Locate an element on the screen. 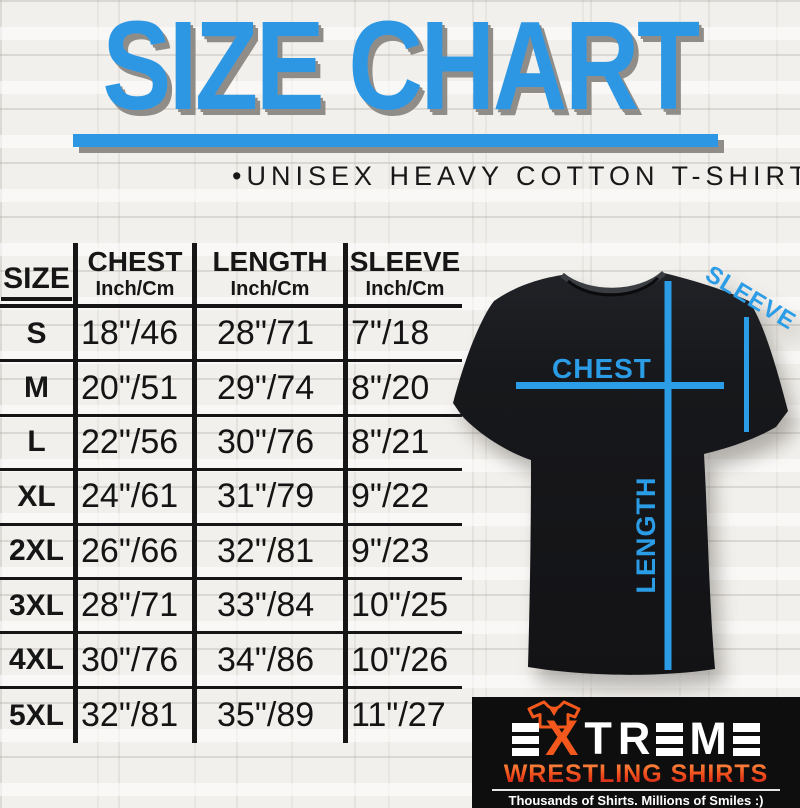  value-cell: 24"/61 is located at coordinates (137, 498).